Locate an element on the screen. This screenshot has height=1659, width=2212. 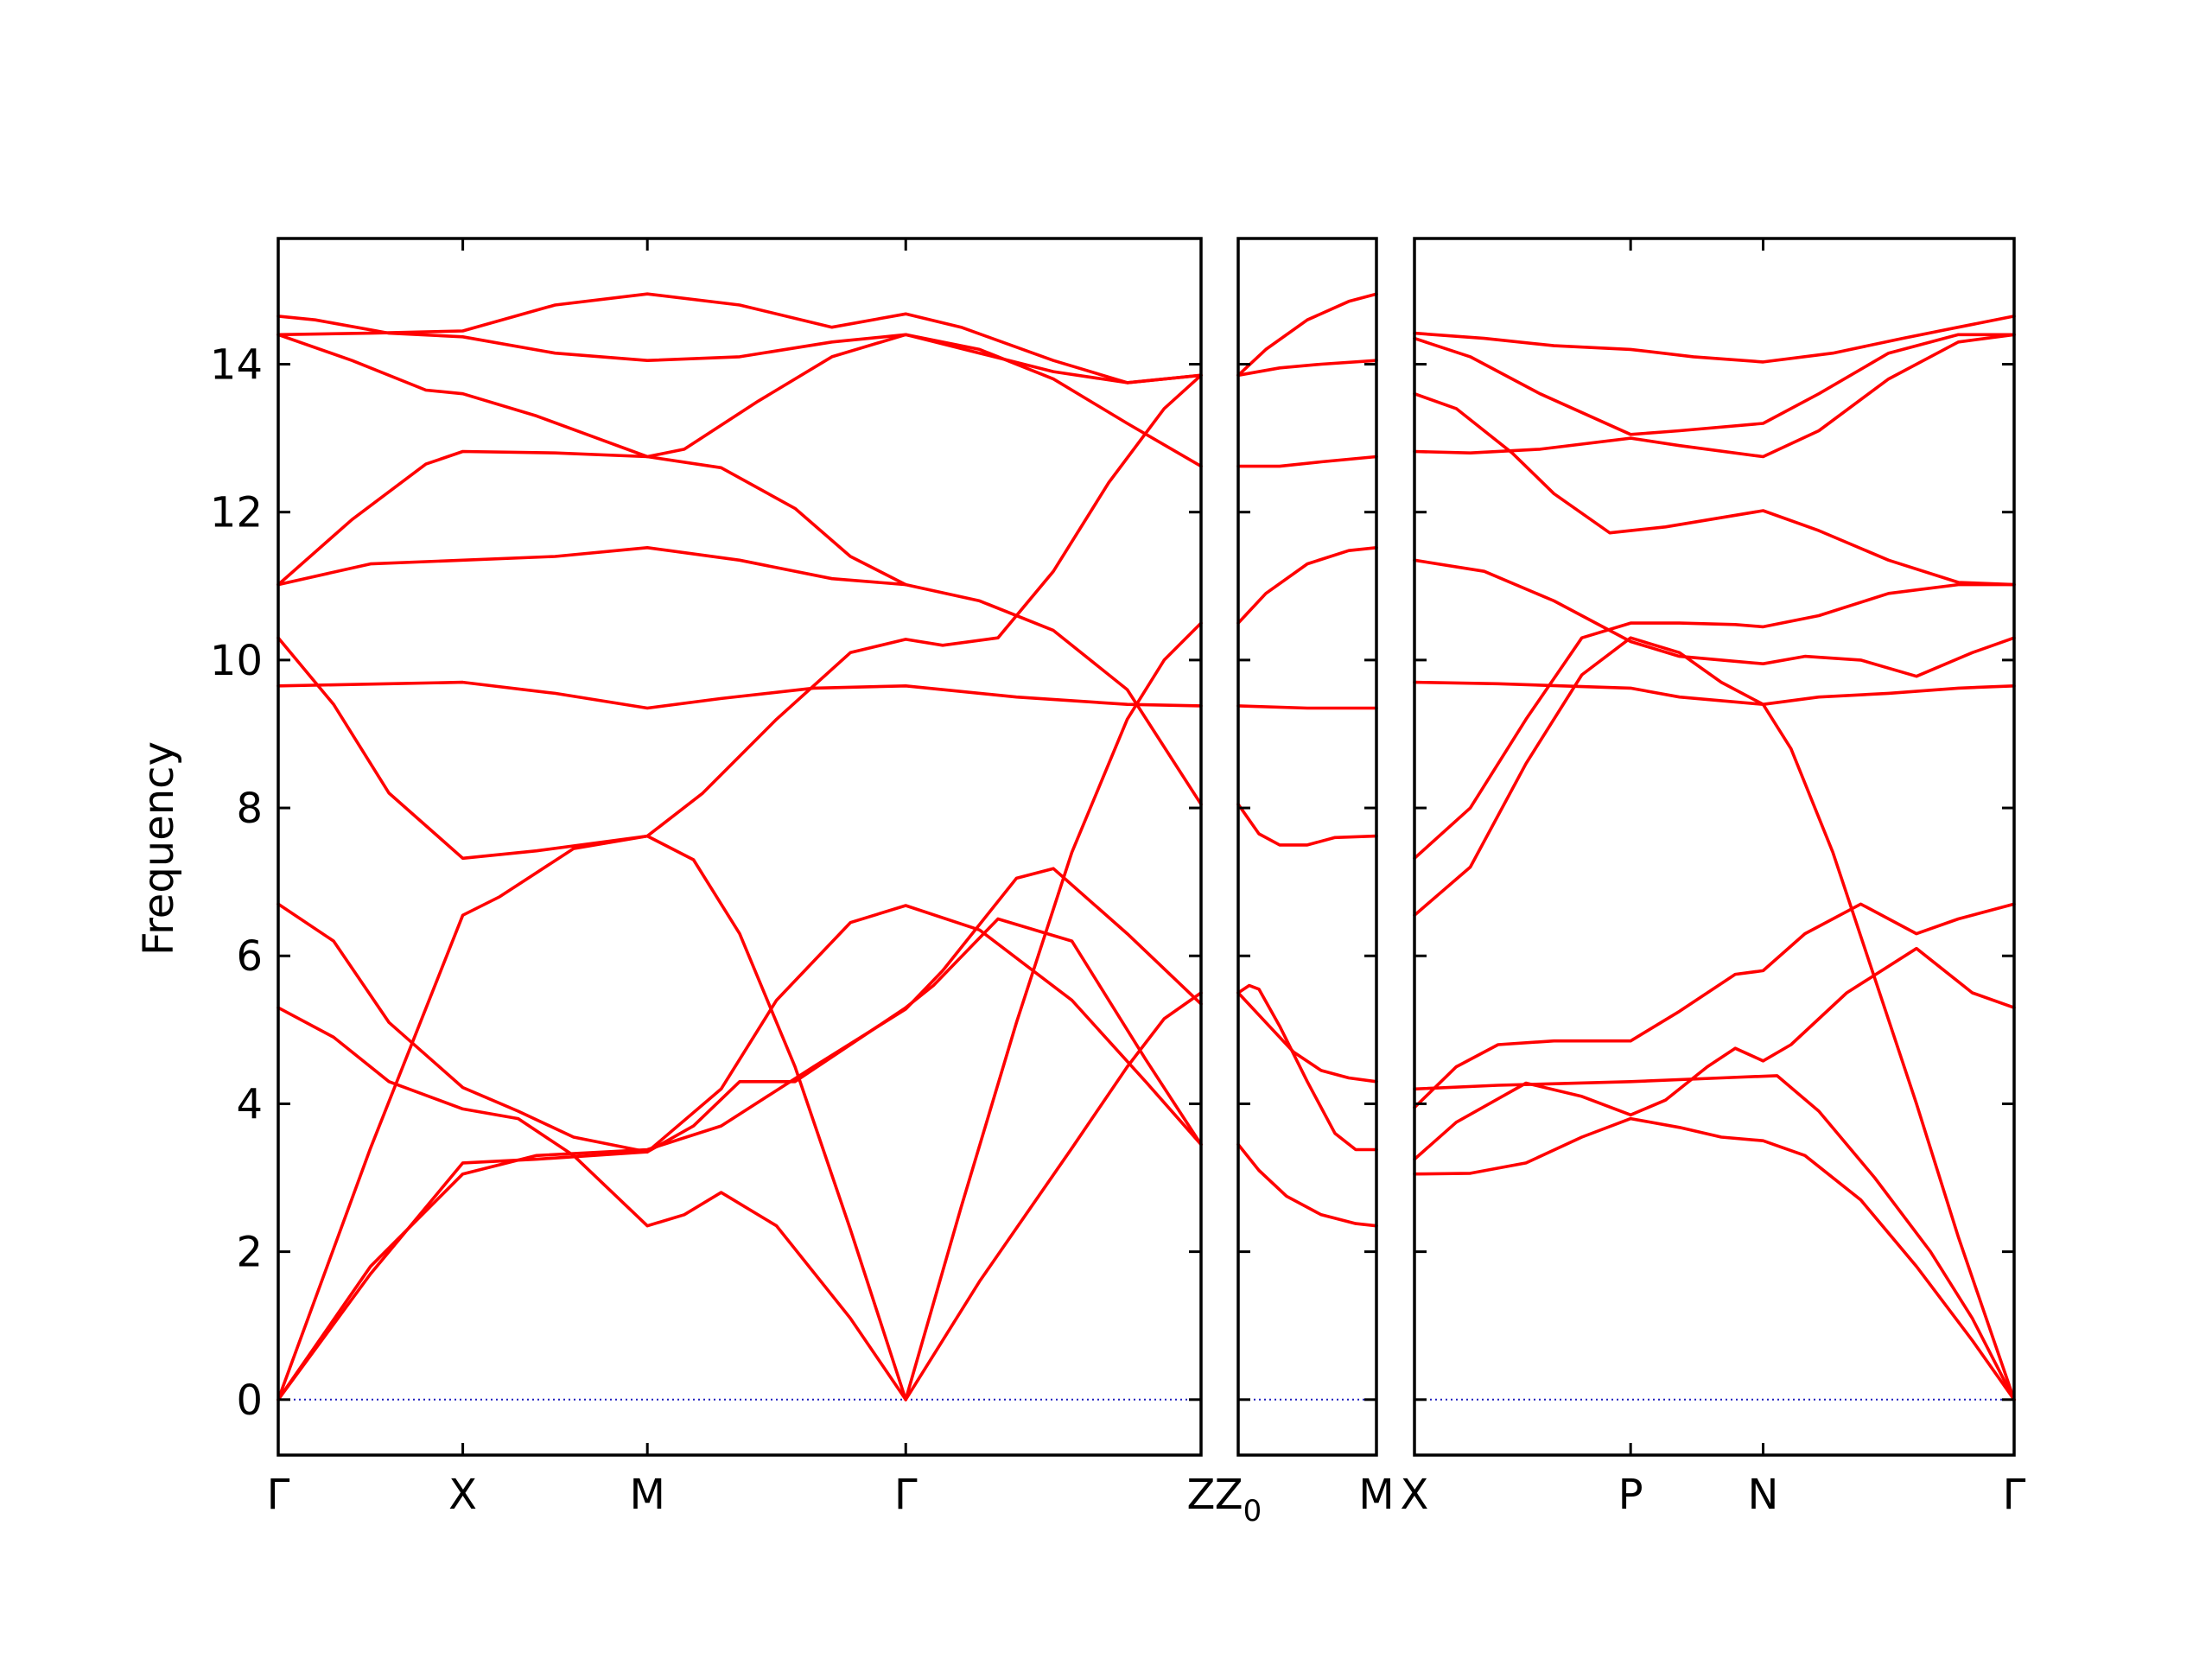
y-tick-label: 8 is located at coordinates (249, 809).